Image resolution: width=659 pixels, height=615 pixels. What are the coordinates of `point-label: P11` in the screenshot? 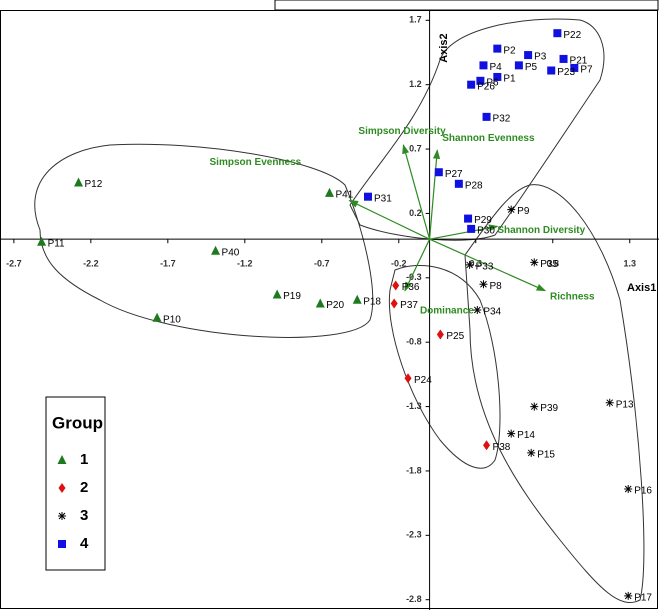 It's located at (56, 243).